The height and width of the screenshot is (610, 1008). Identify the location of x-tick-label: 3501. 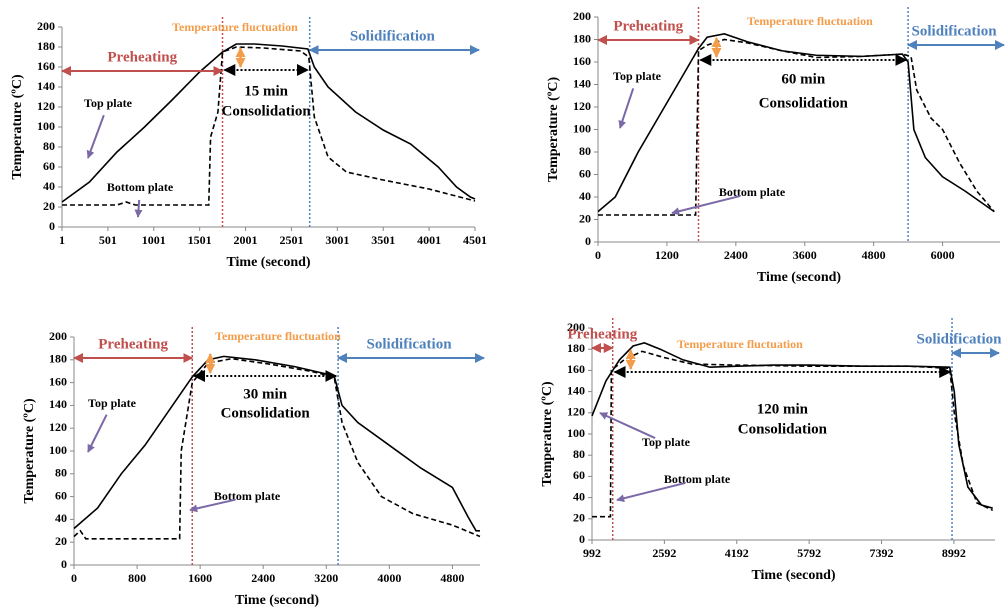
(383, 240).